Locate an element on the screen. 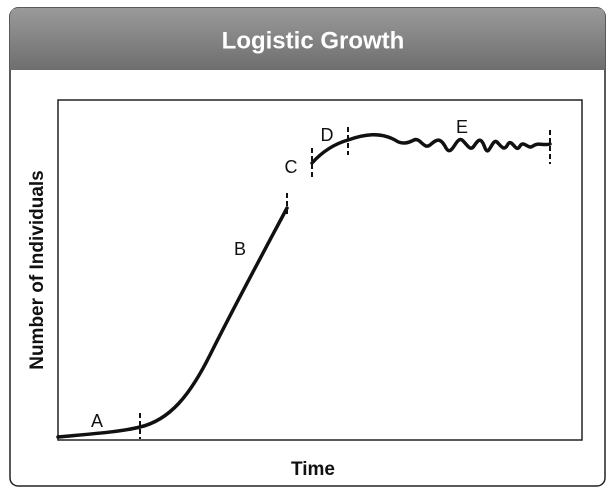 Image resolution: width=613 pixels, height=493 pixels. phase-label: D is located at coordinates (327, 135).